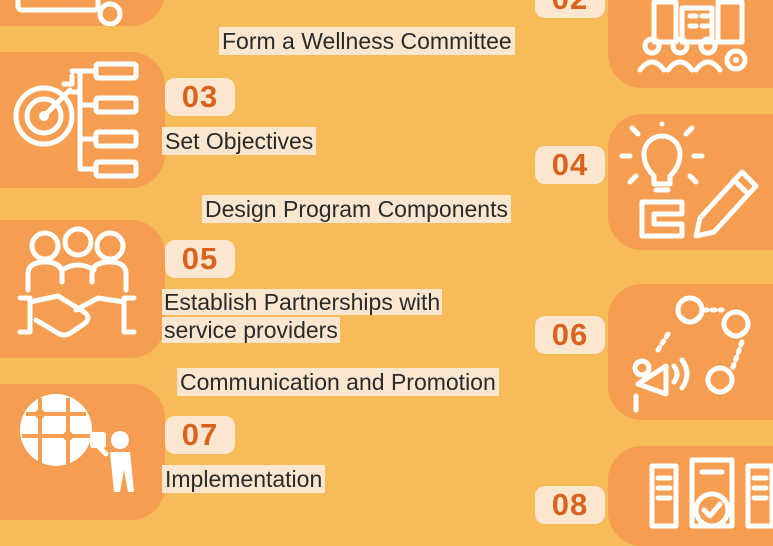 This screenshot has height=546, width=773. I want to click on step-06-title: Communication and Promotion, so click(338, 382).